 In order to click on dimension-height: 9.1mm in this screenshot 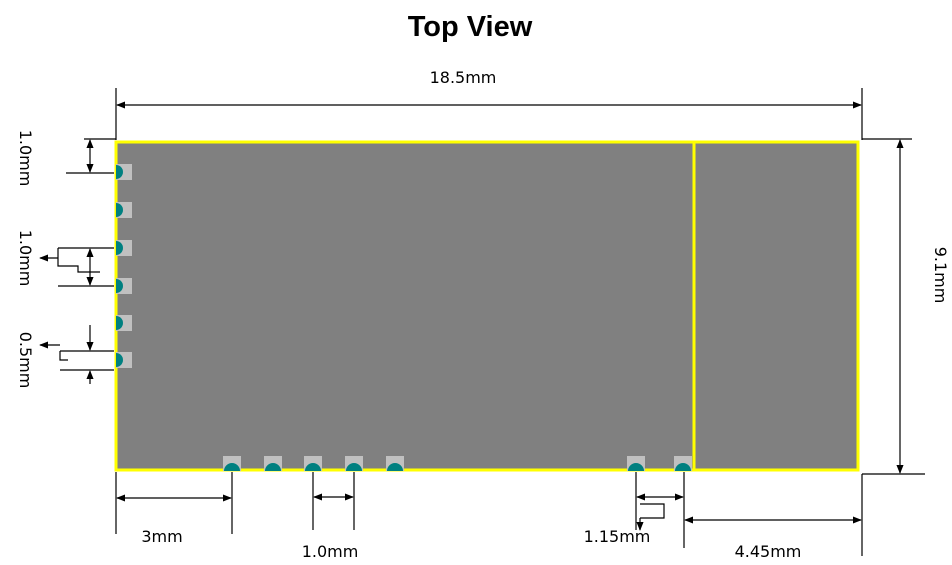, I will do `click(906, 306)`.